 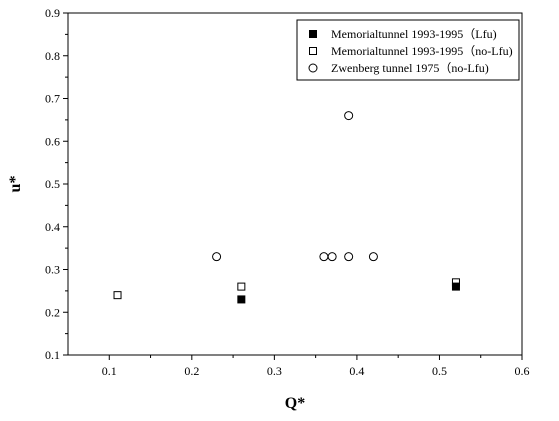 I want to click on legend-box, so click(x=408, y=50).